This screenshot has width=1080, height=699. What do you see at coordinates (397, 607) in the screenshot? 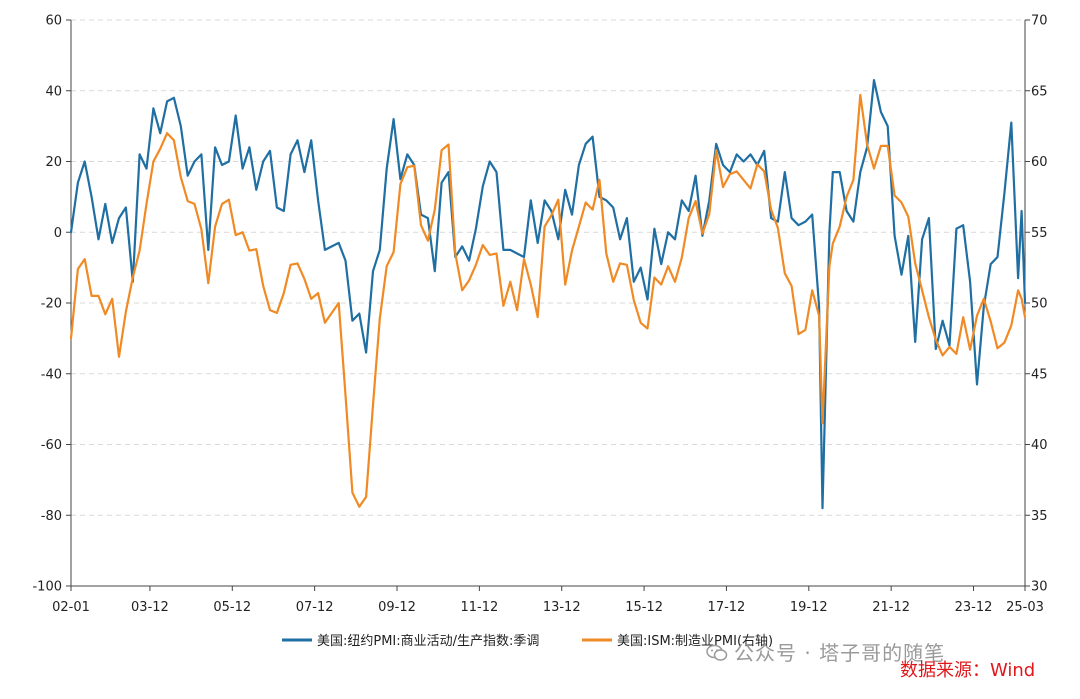
I see `x-tick-label: 09-12` at bounding box center [397, 607].